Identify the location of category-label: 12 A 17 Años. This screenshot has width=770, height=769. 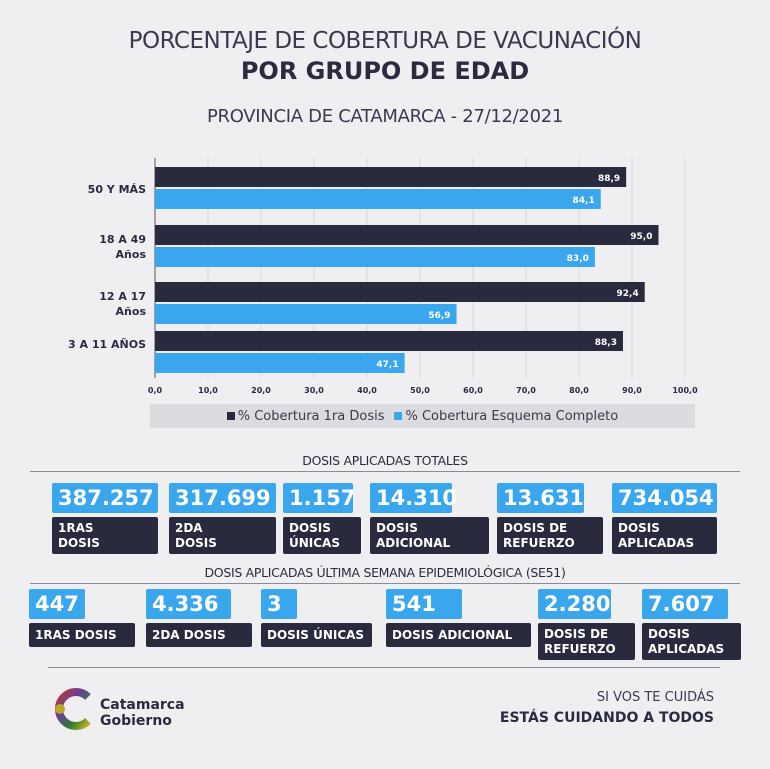
(91, 304).